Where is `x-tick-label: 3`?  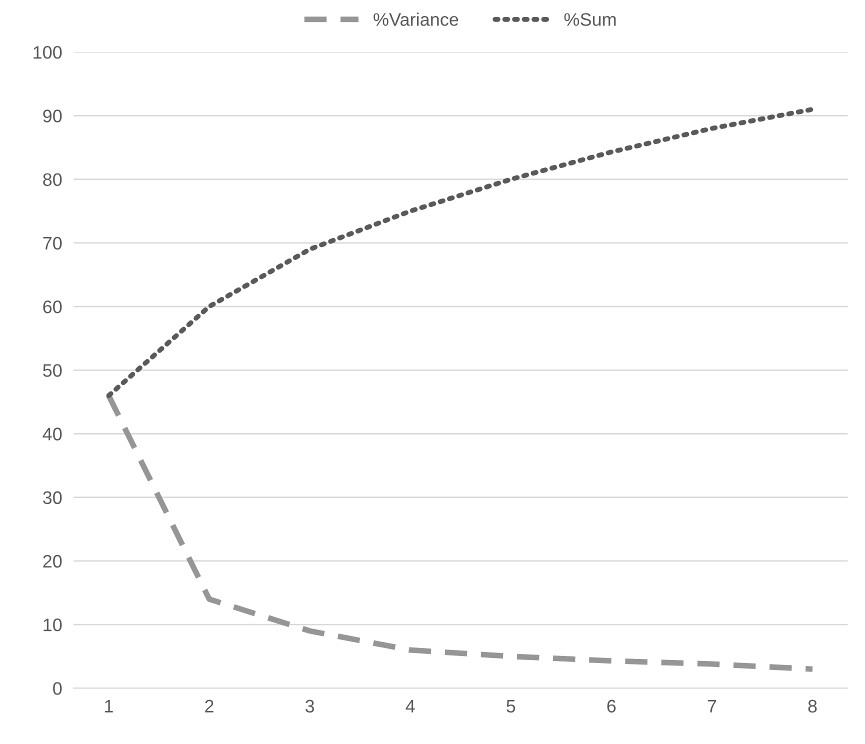 x-tick-label: 3 is located at coordinates (309, 706).